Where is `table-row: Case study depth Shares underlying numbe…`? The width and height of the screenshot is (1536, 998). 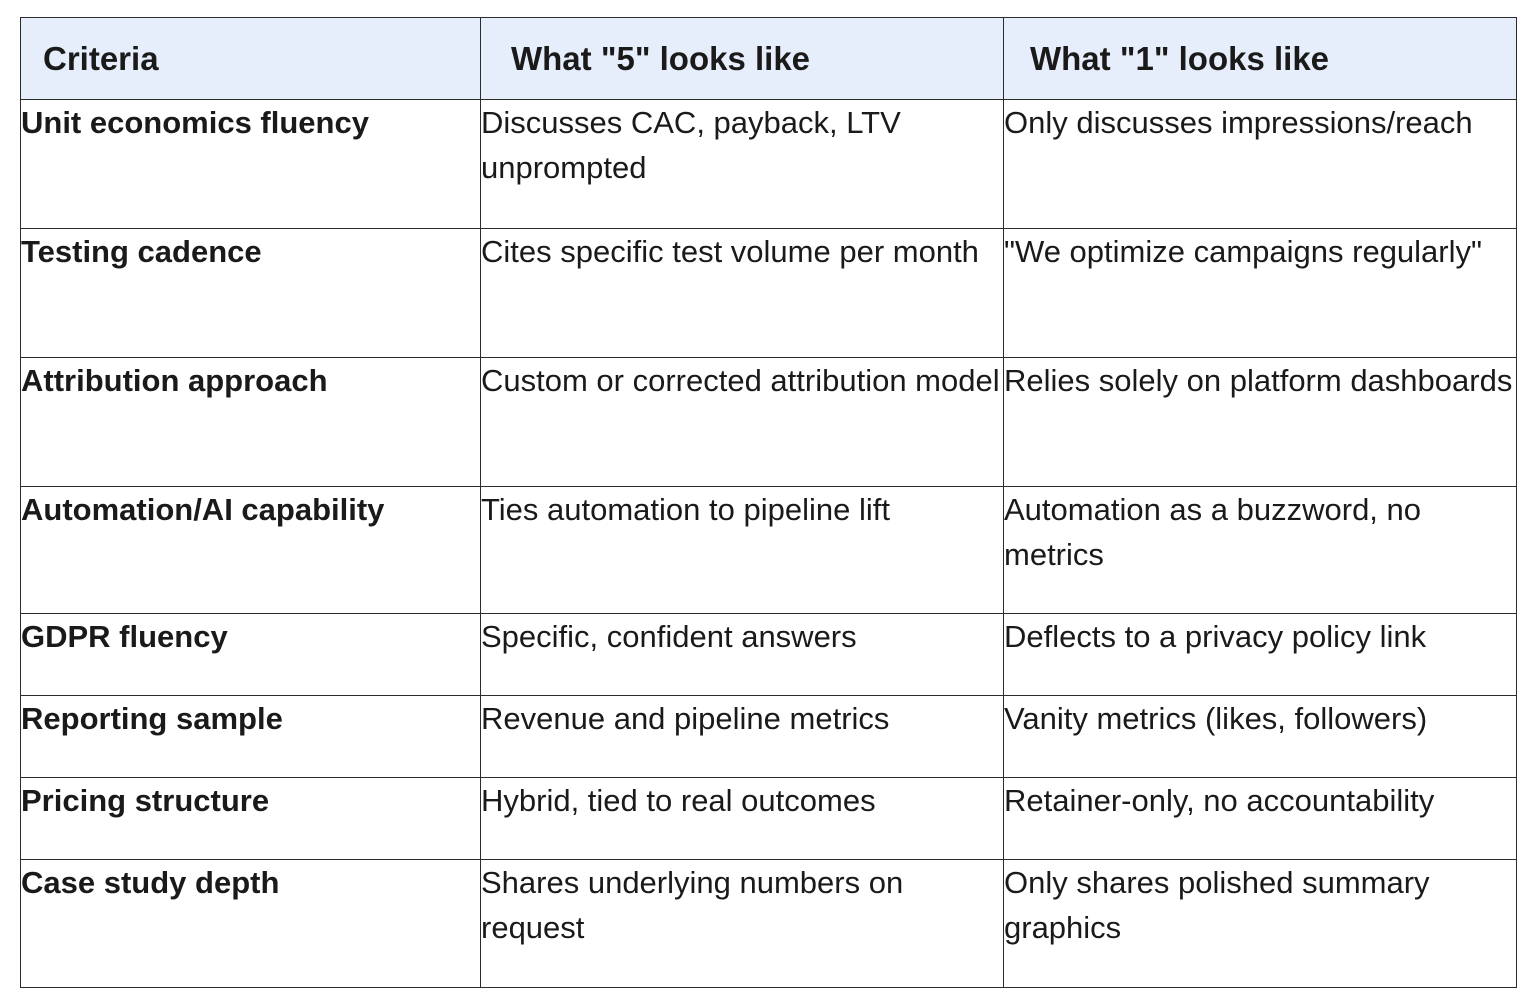
table-row: Case study depth Shares underlying numbe… is located at coordinates (768, 923).